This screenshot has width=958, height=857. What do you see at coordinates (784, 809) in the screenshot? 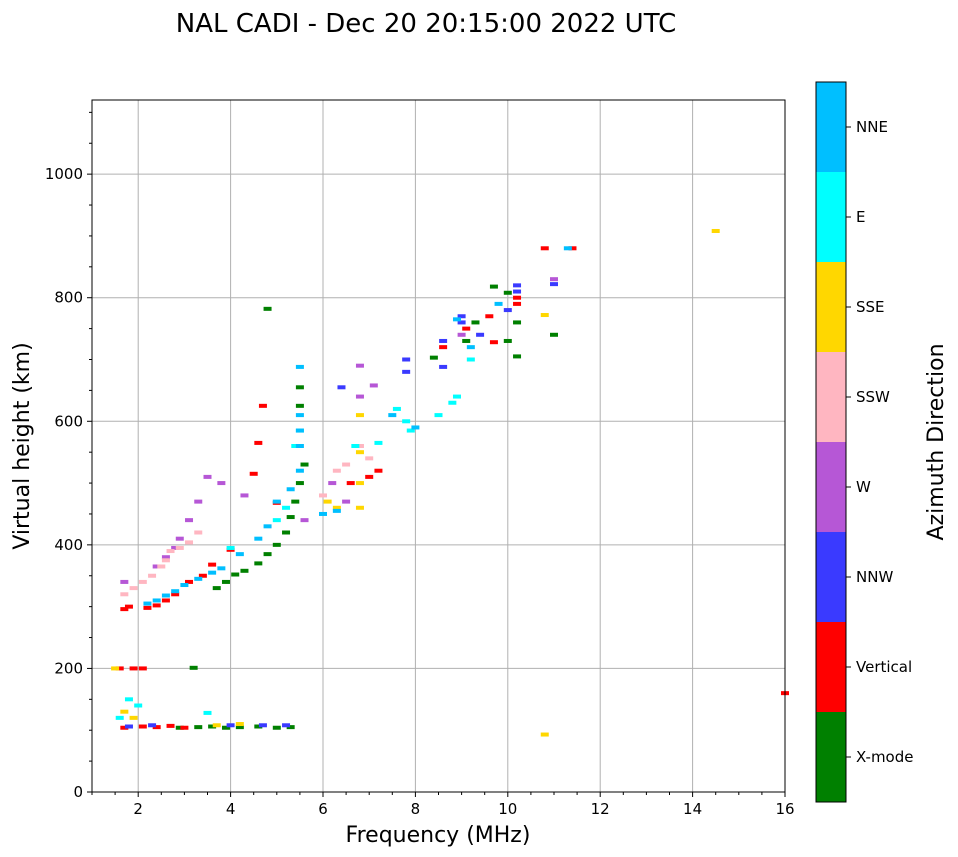
I see `x-tick-label: 16` at bounding box center [784, 809].